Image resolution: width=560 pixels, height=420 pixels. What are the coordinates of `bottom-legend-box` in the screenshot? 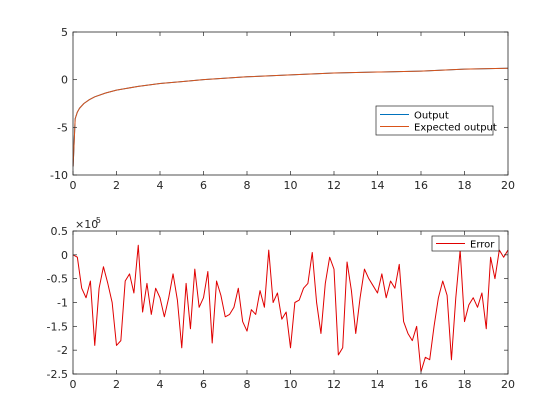 It's located at (465, 243).